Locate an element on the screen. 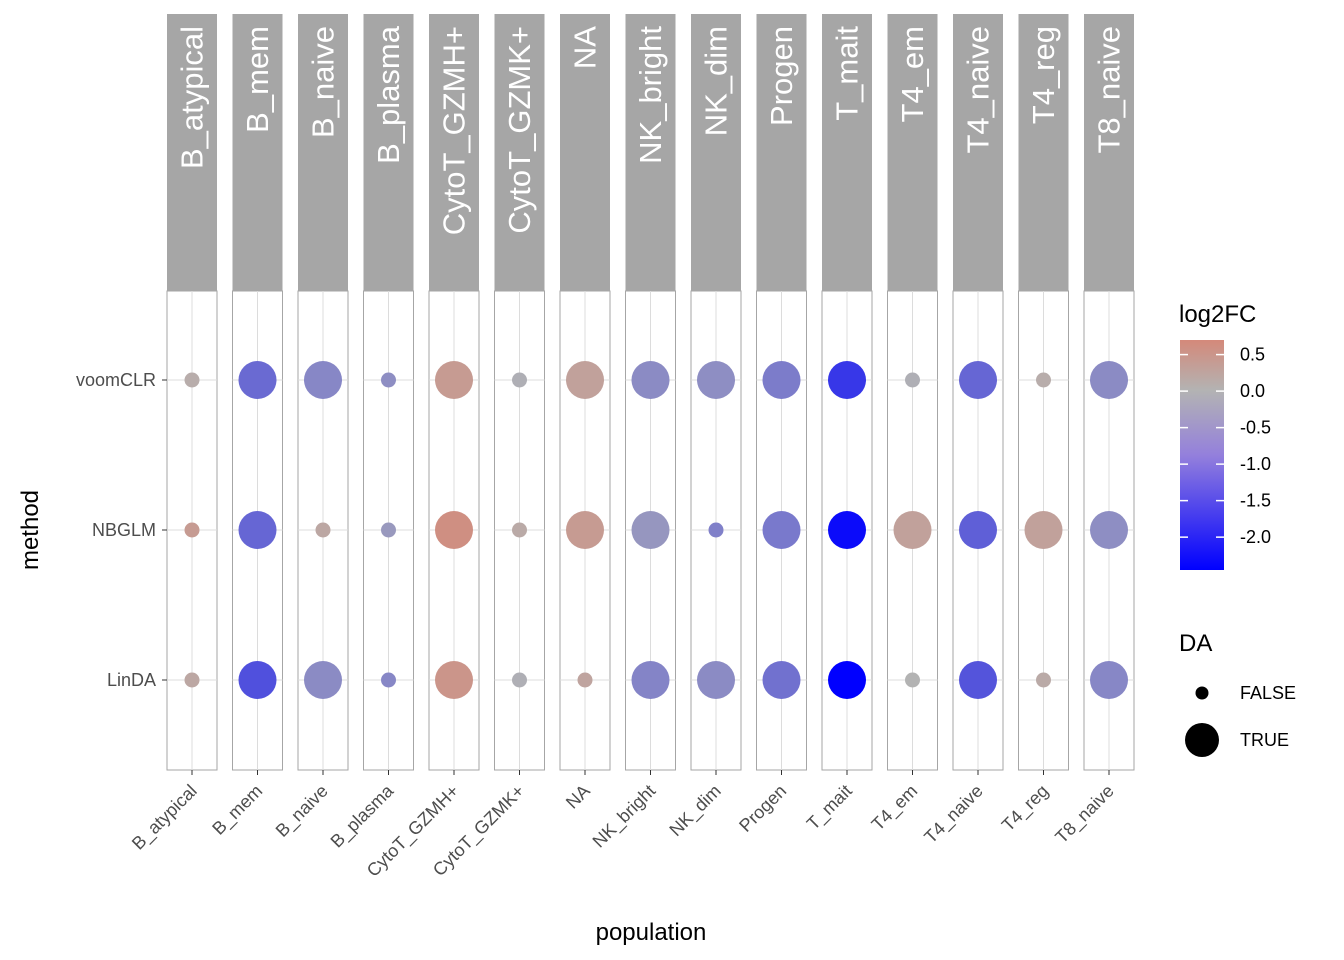  data-point-voomCLR-NK_bright is located at coordinates (650, 380).